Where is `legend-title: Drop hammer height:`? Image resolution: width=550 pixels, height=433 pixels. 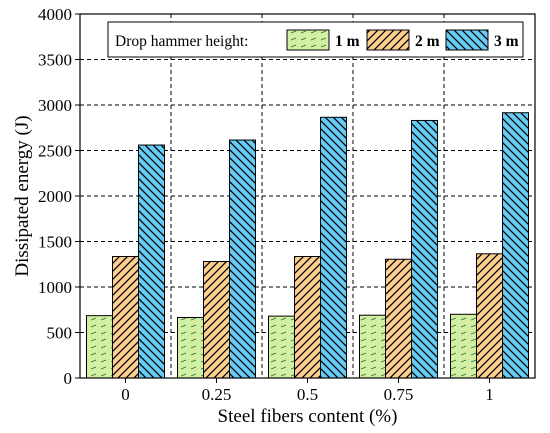
legend-title: Drop hammer height: is located at coordinates (181, 41).